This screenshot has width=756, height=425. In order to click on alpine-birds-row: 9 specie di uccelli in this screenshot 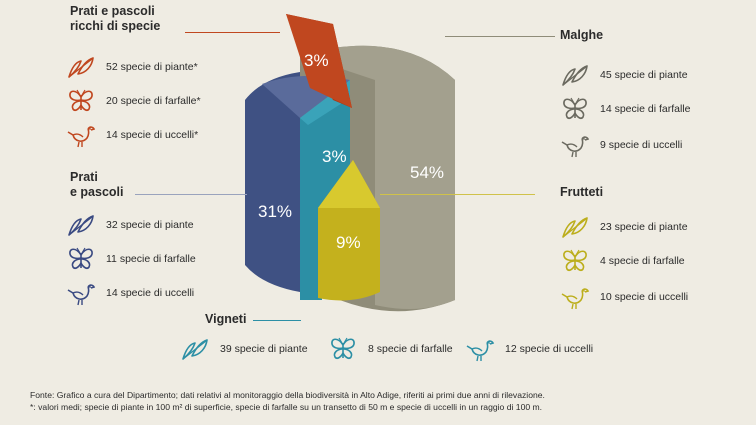, I will do `click(621, 145)`.